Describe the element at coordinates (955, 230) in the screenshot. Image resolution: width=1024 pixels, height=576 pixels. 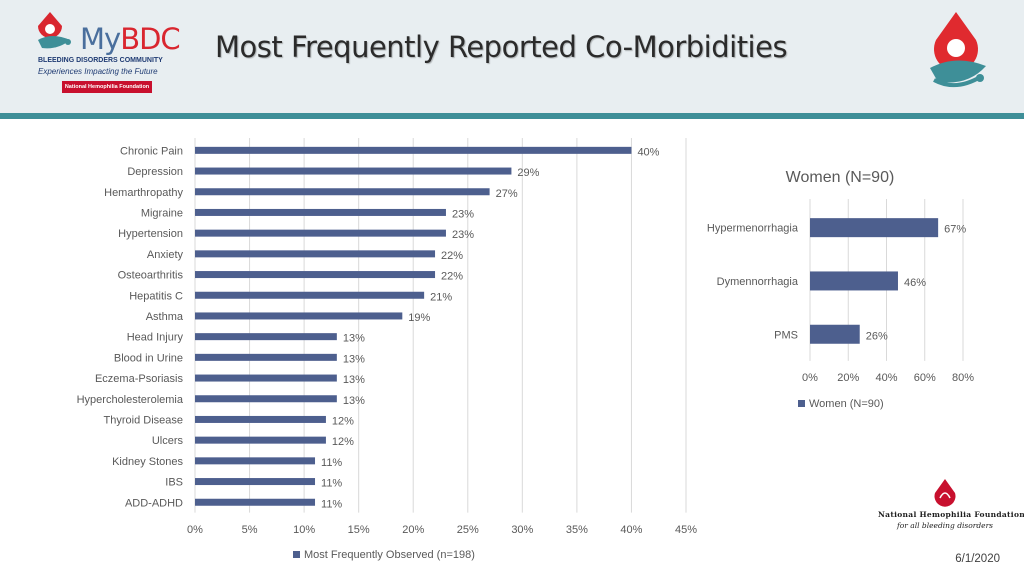
I see `data-label: 67%` at that location.